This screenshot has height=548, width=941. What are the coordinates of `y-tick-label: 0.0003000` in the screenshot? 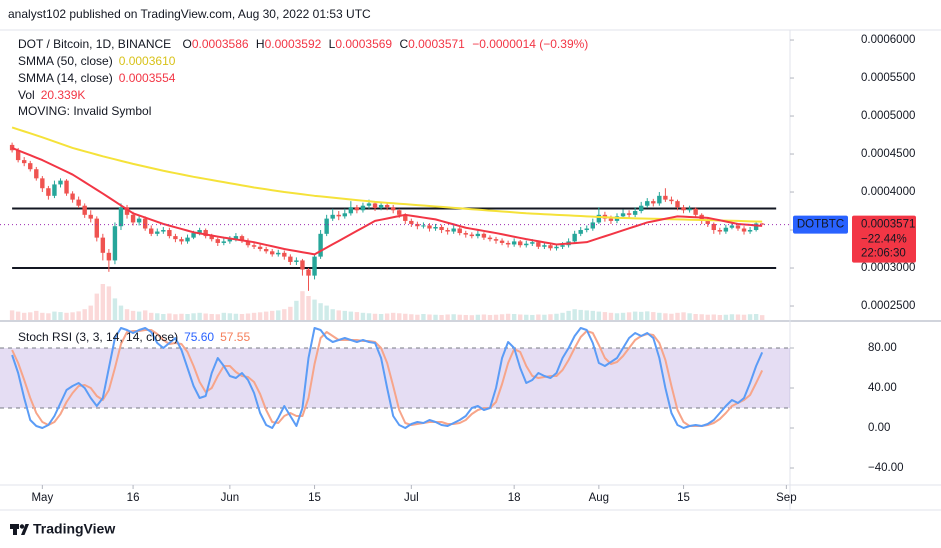 It's located at (888, 268).